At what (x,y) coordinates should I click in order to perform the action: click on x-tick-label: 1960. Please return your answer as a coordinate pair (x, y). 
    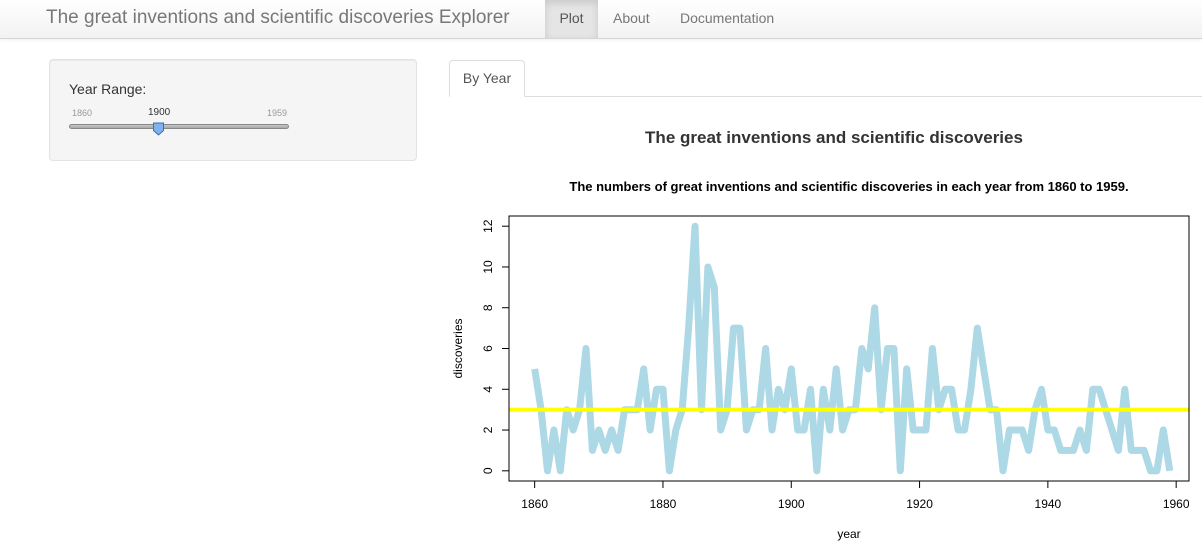
    Looking at the image, I should click on (1176, 504).